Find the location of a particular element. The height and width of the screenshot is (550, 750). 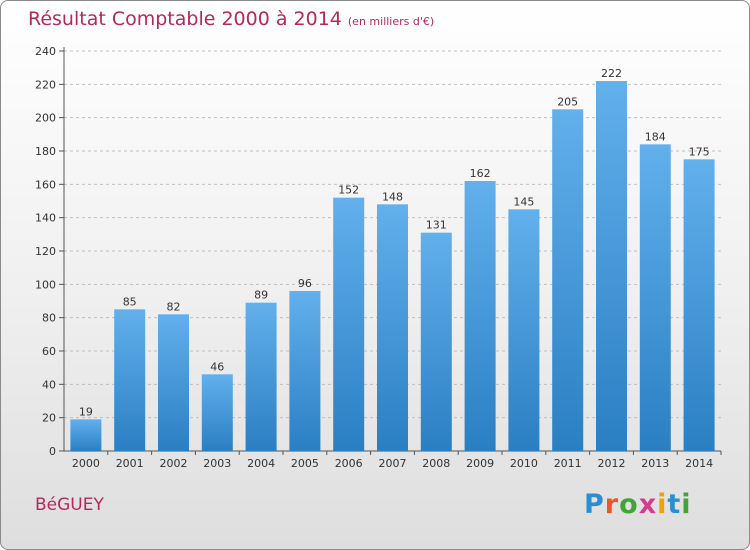

data-label: 184 is located at coordinates (655, 136).